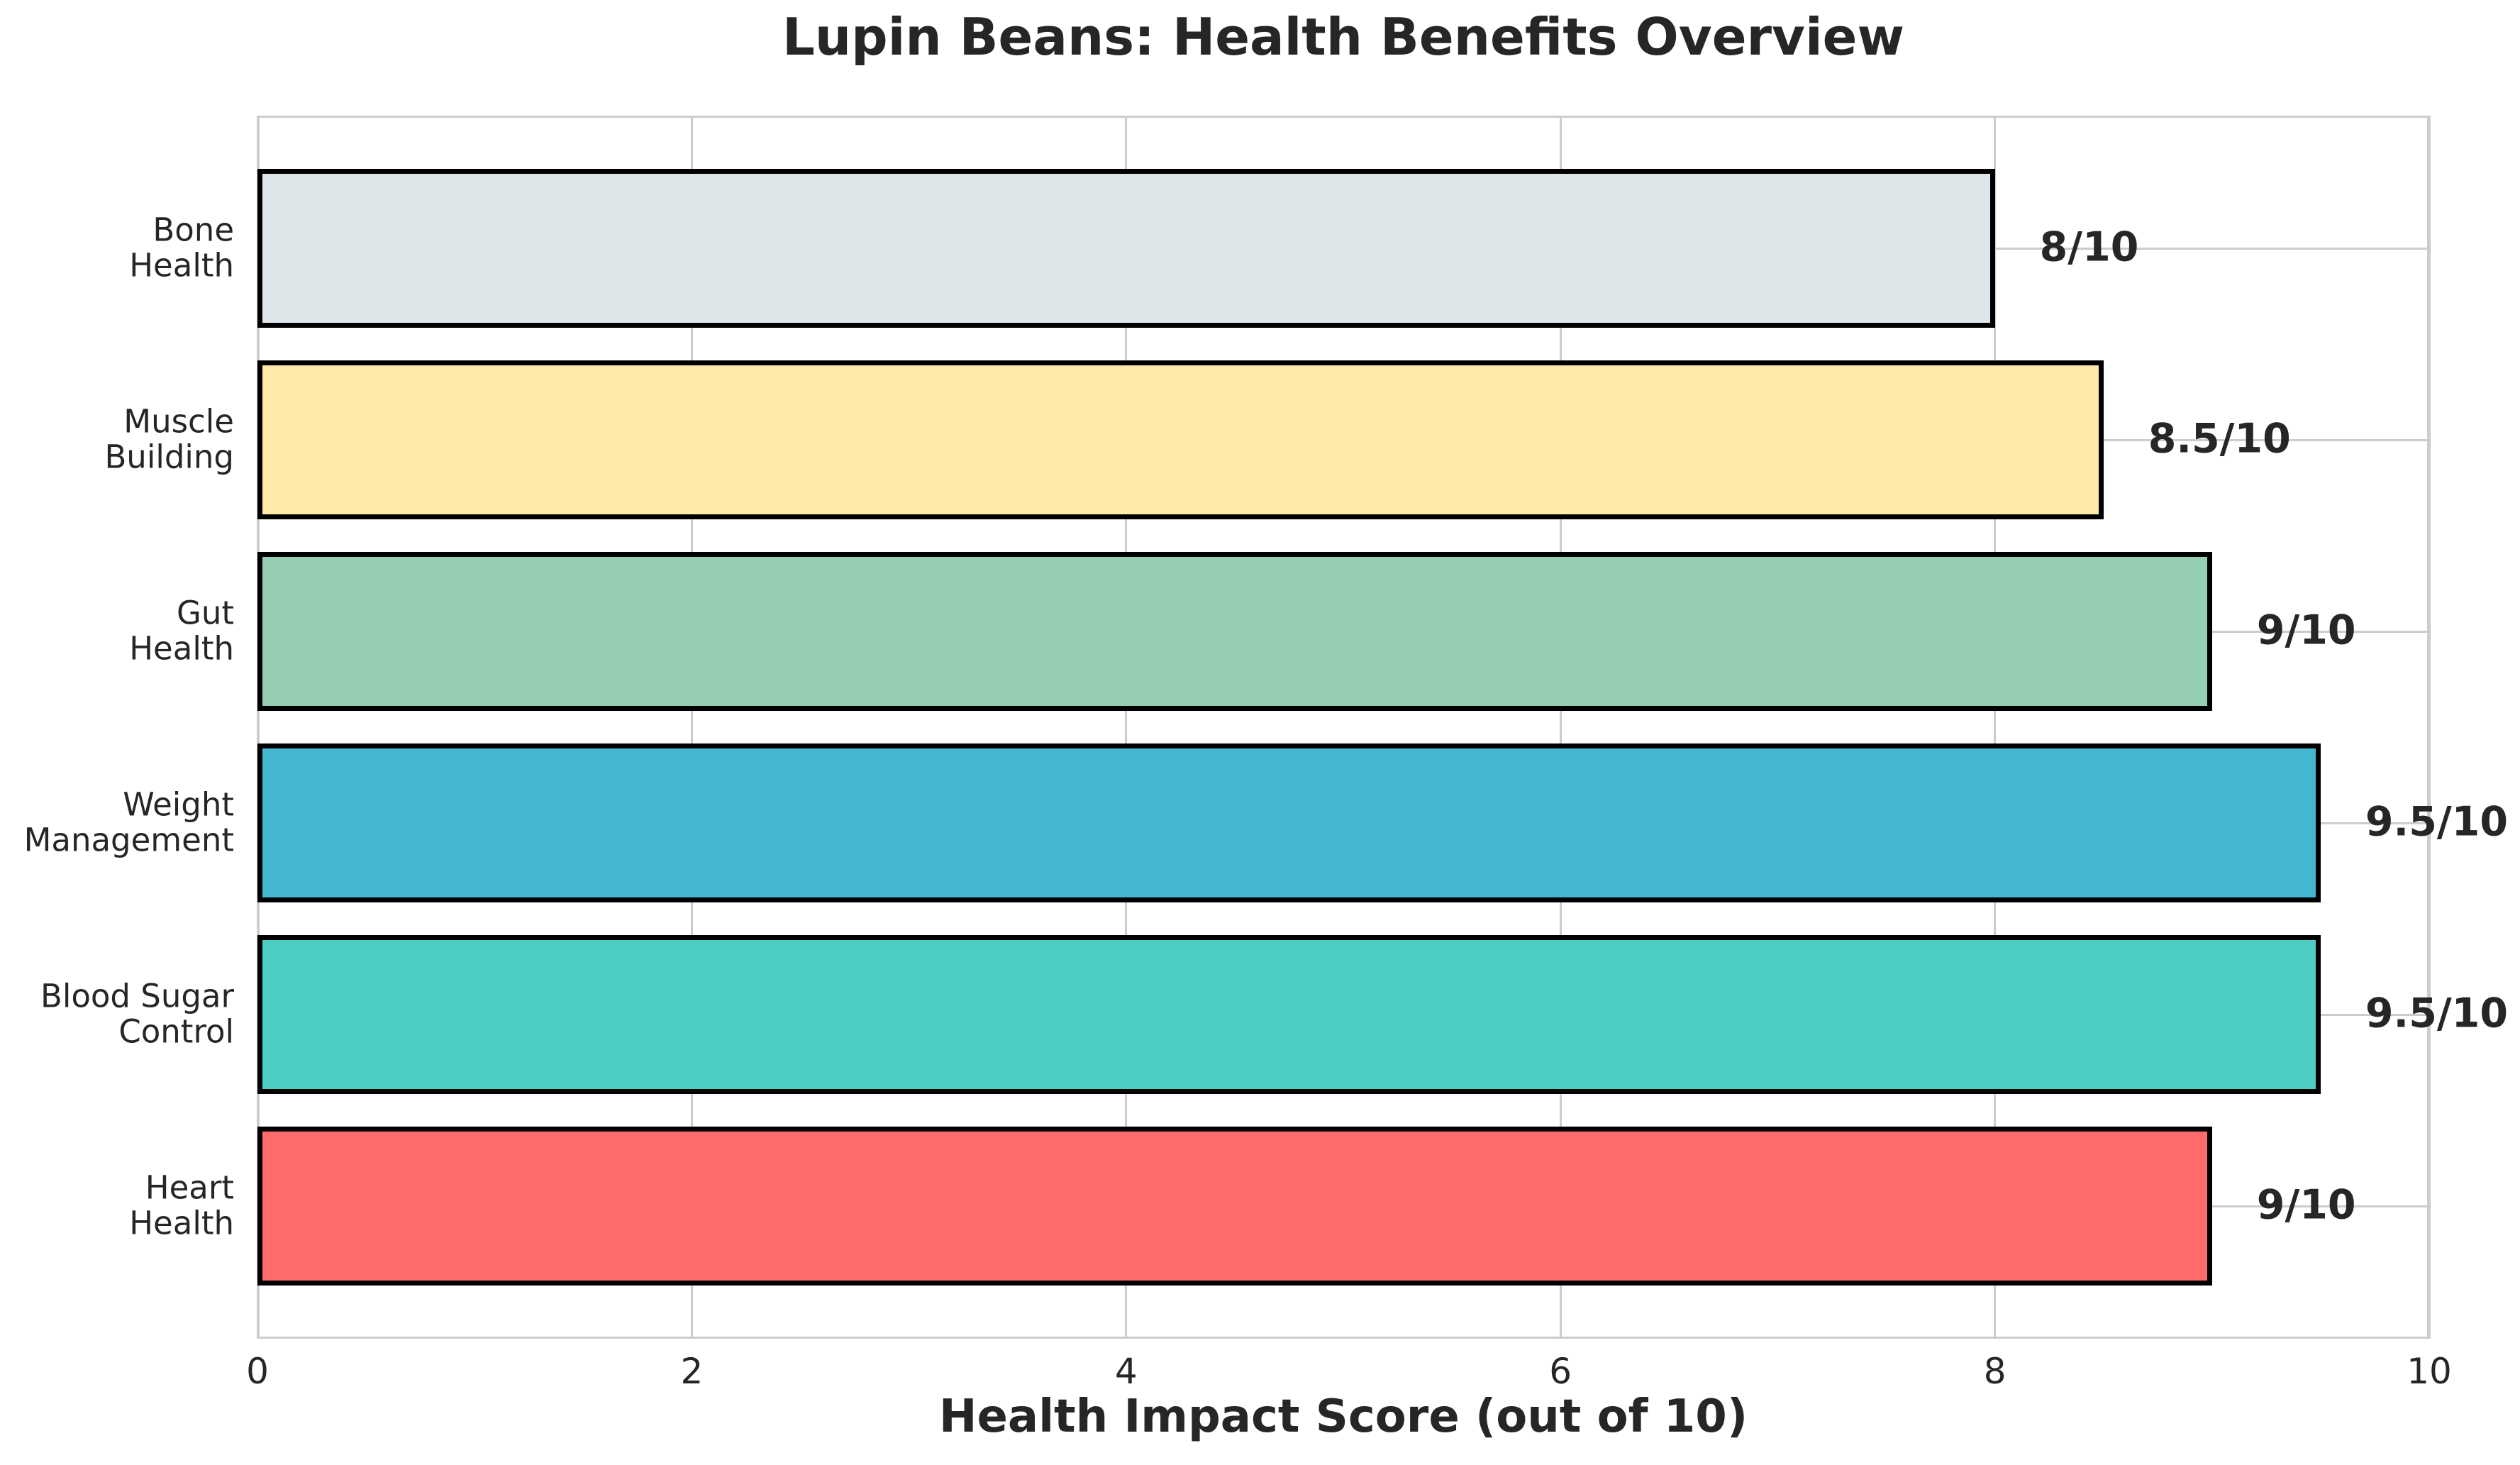 This screenshot has height=1465, width=2520. Describe the element at coordinates (2220, 439) in the screenshot. I see `value-label-muscle-building: 8.5/10` at that location.